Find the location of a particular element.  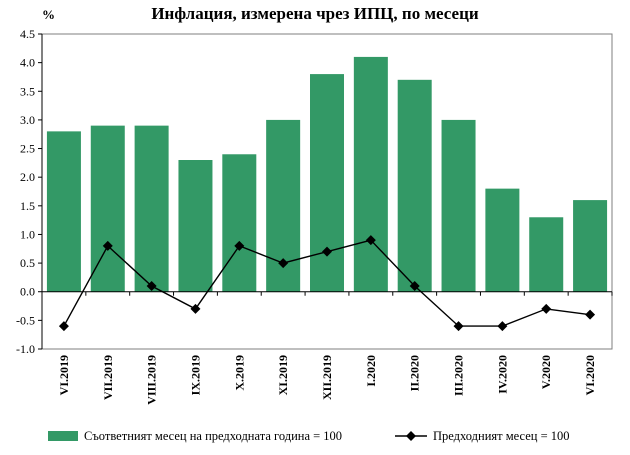

chart-title: Инфлация, измерена чрез ИПЦ, по месеци is located at coordinates (315, 13).